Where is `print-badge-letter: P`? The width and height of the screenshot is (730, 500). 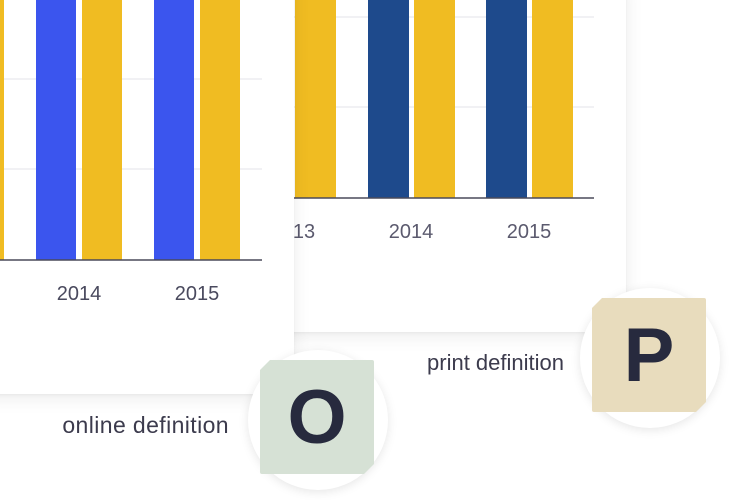
print-badge-letter: P is located at coordinates (649, 355).